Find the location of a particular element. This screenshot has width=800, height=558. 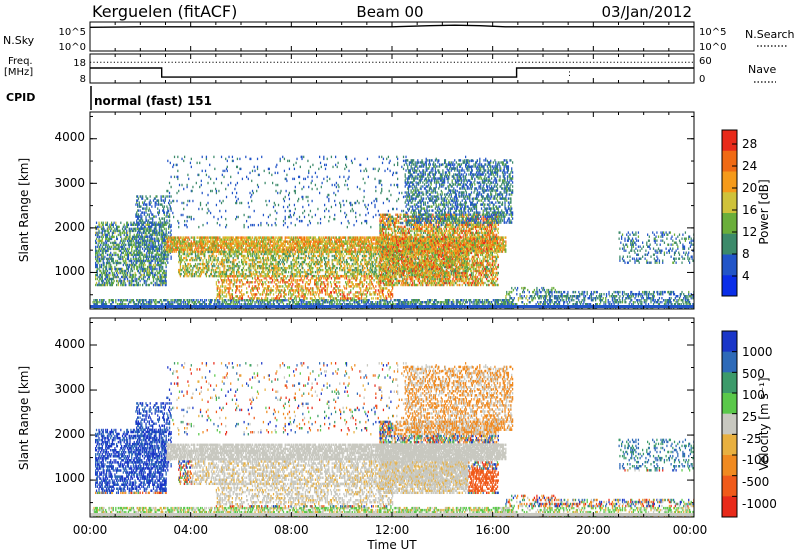

date-title: 03/Jan/2012 is located at coordinates (647, 12).